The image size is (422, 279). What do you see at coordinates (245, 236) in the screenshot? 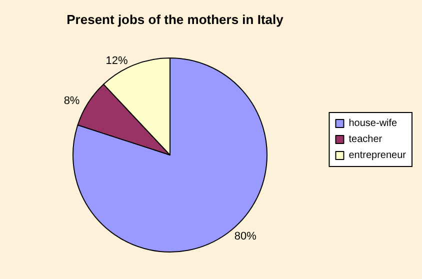
I see `data-label: 80%` at bounding box center [245, 236].